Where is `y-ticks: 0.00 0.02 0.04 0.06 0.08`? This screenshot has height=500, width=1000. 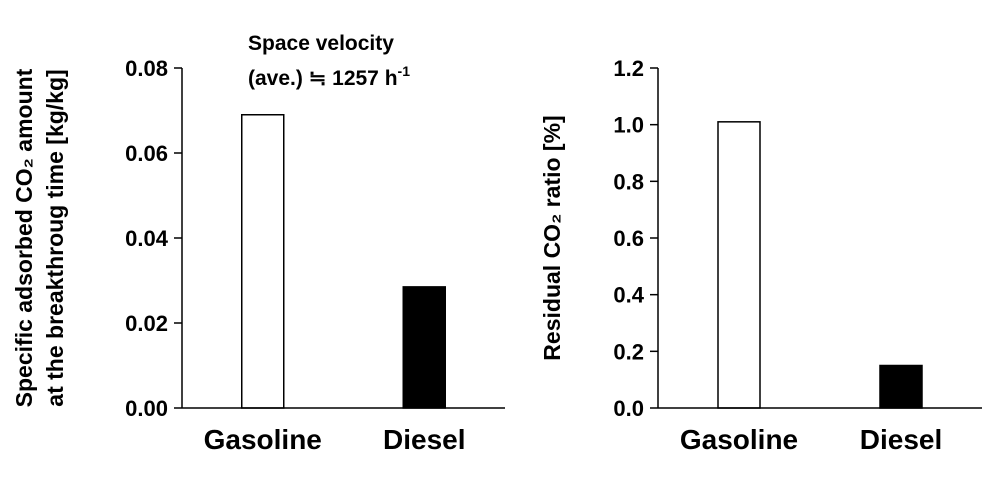 y-ticks: 0.00 0.02 0.04 0.06 0.08 is located at coordinates (153, 238).